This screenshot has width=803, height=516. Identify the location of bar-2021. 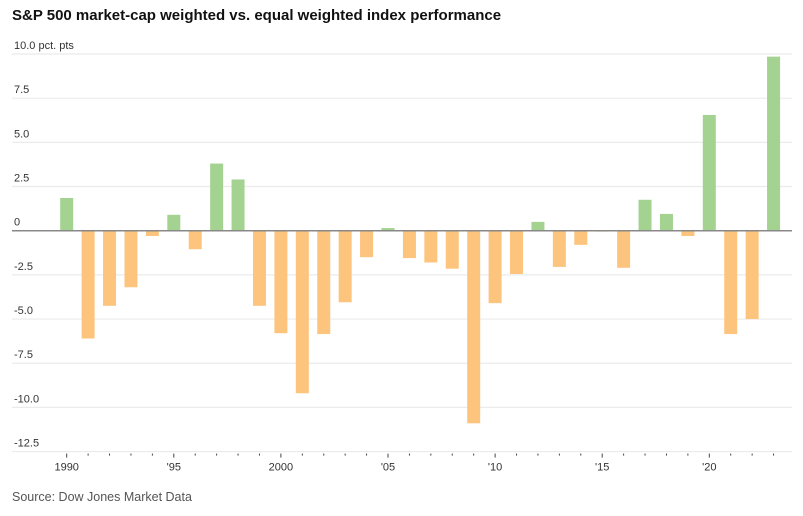
(731, 282).